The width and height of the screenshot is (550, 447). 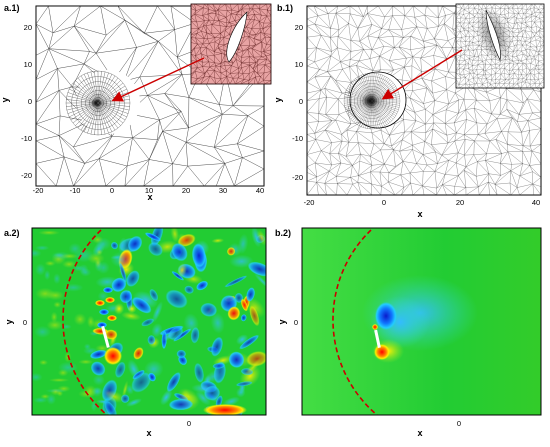 I want to click on mesh-lines, so click(x=500, y=46).